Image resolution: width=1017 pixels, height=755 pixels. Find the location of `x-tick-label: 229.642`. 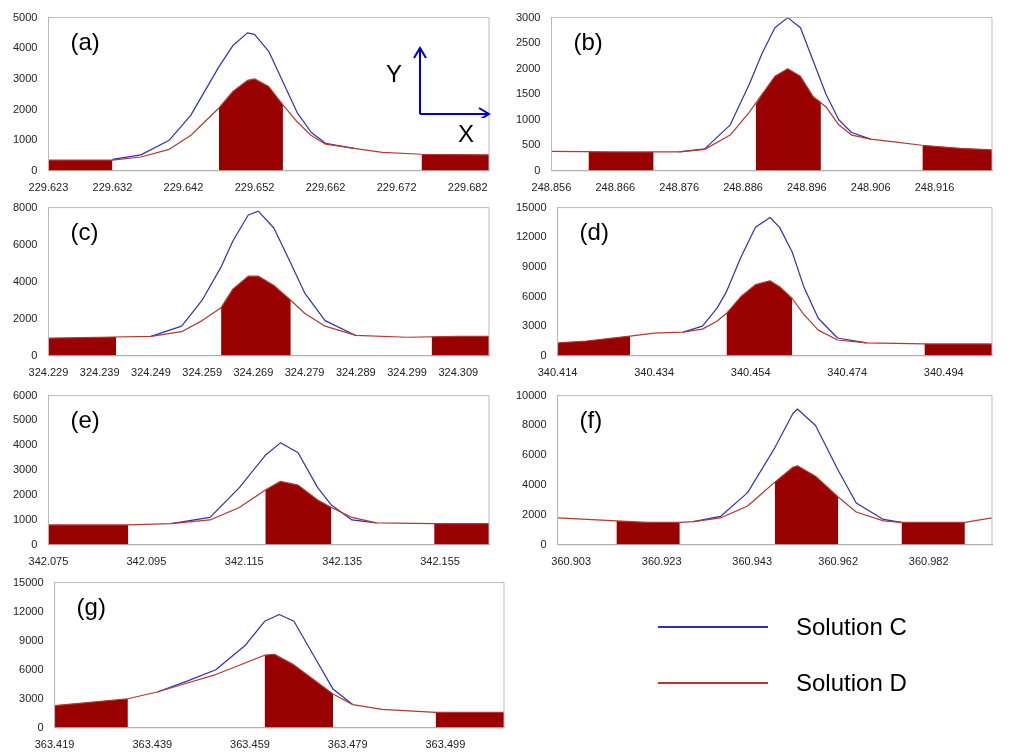

x-tick-label: 229.642 is located at coordinates (183, 187).